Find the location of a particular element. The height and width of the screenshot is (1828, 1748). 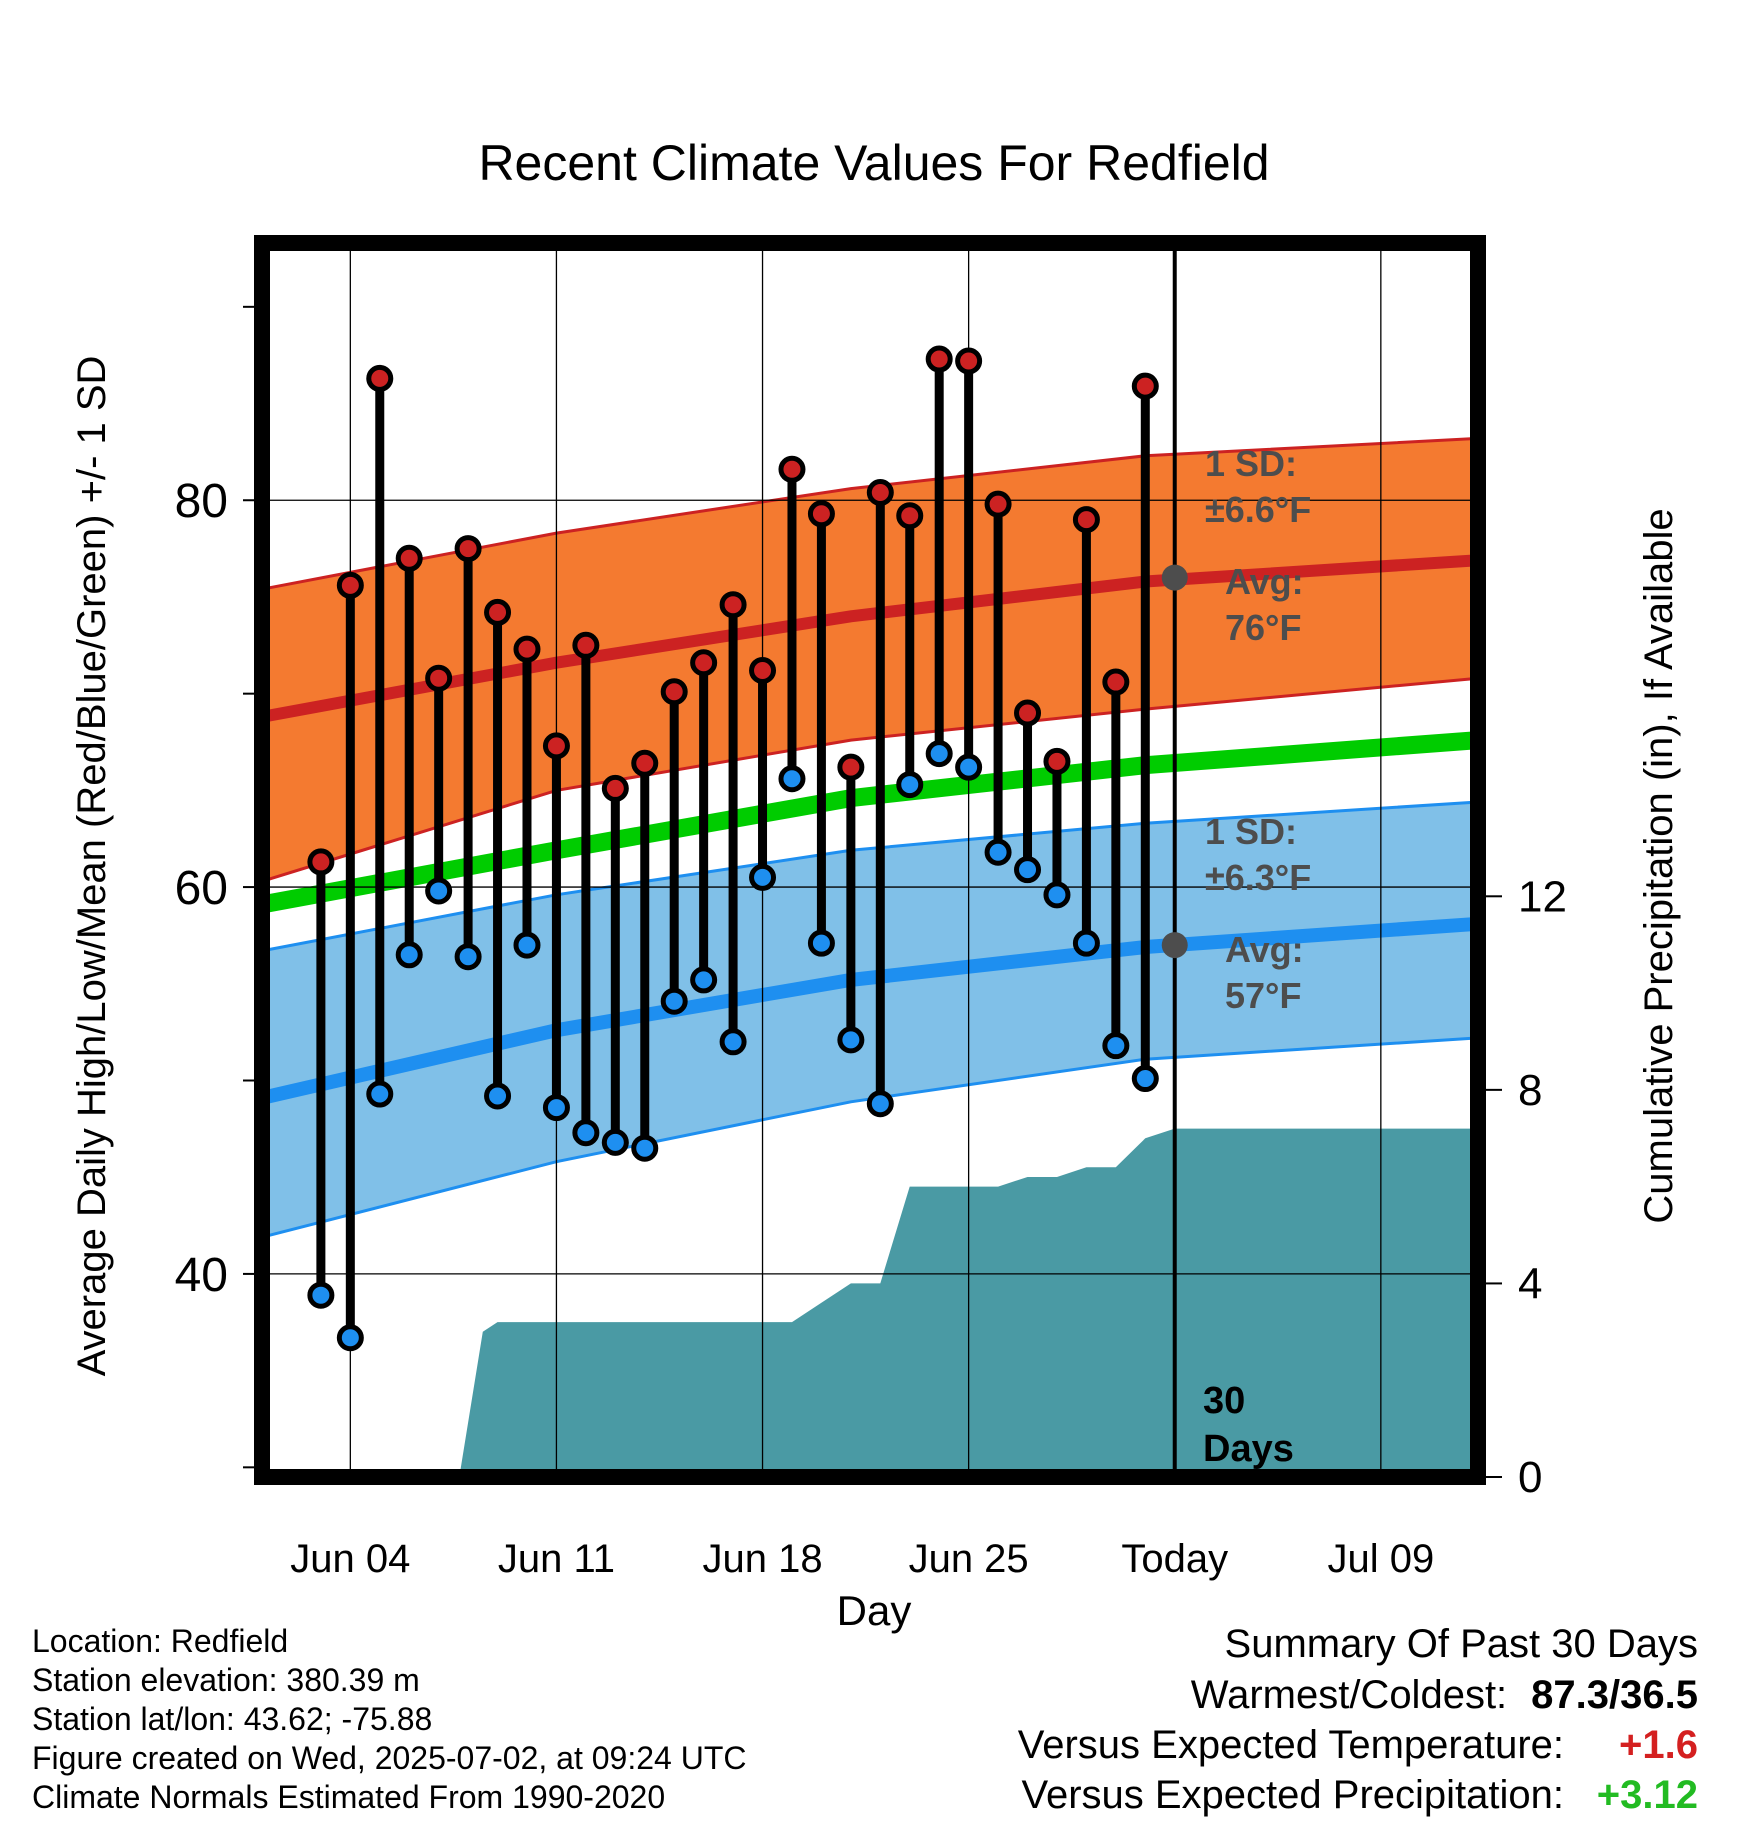

y2-tick-label: 8 is located at coordinates (1530, 1090).